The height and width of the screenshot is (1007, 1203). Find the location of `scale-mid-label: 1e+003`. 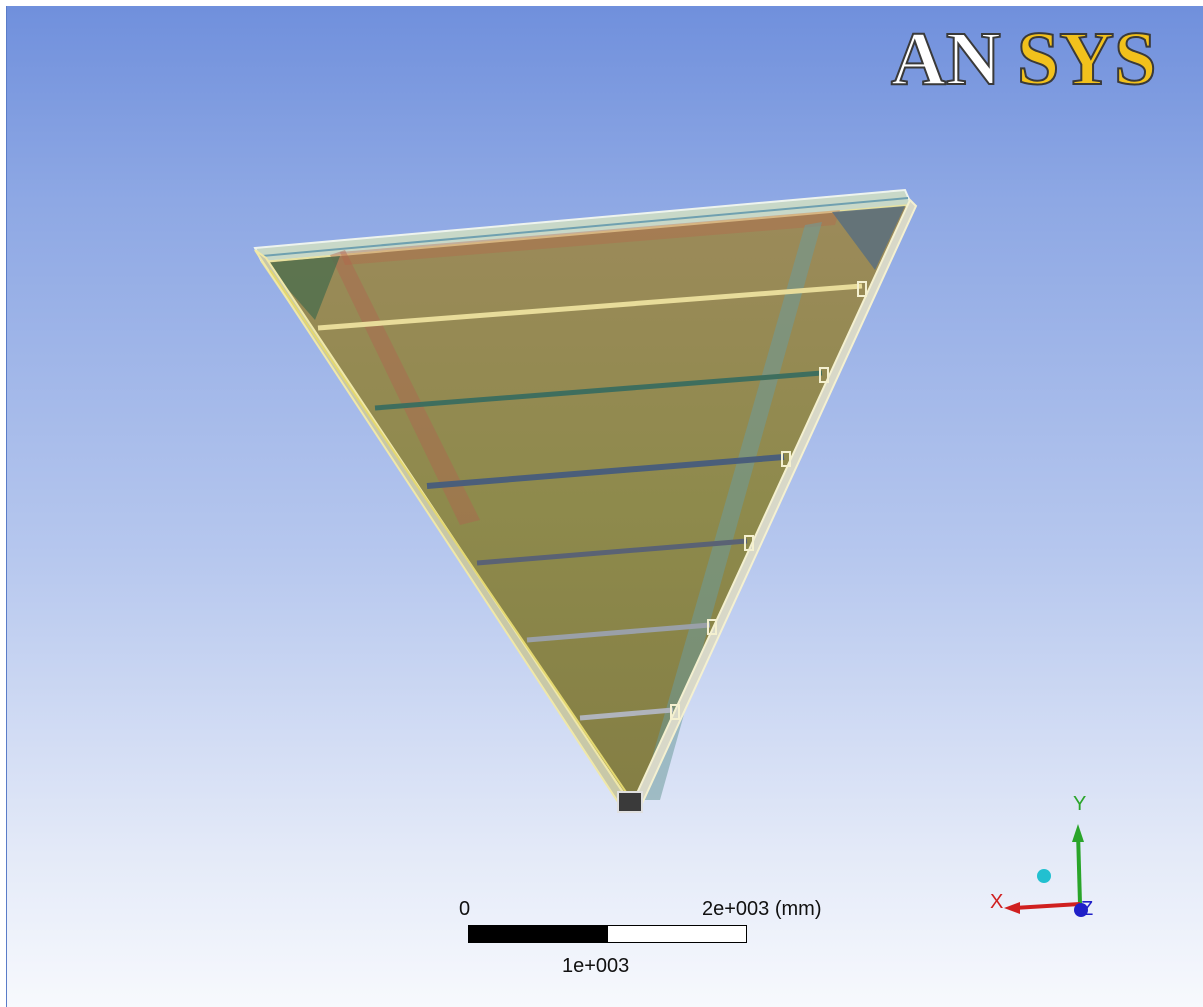

scale-mid-label: 1e+003 is located at coordinates (596, 966).